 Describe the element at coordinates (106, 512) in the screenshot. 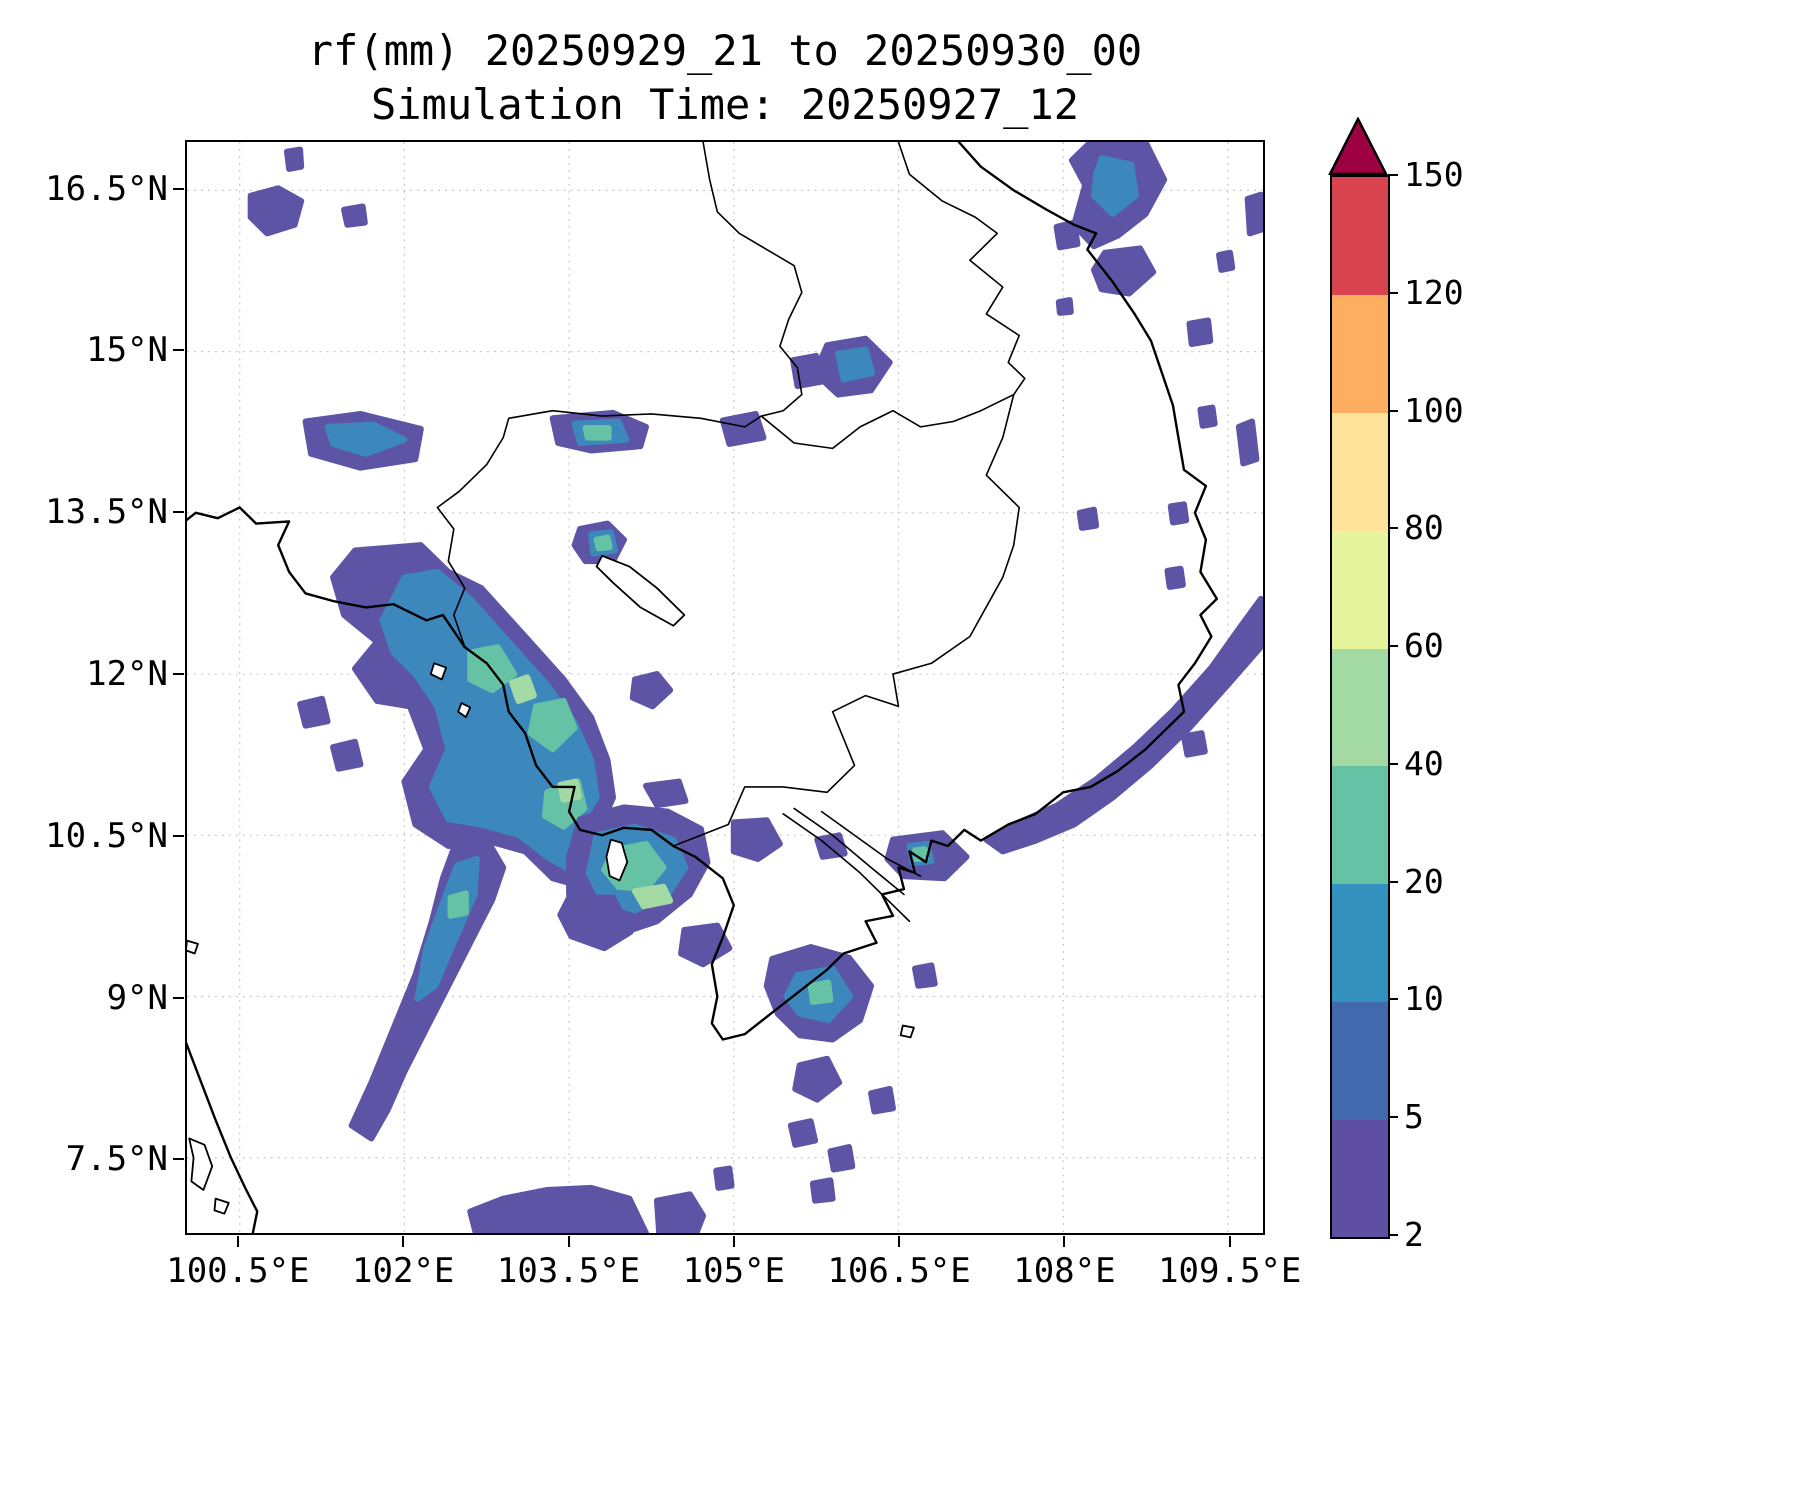

I see `y-tick-label: 13.5°N` at that location.